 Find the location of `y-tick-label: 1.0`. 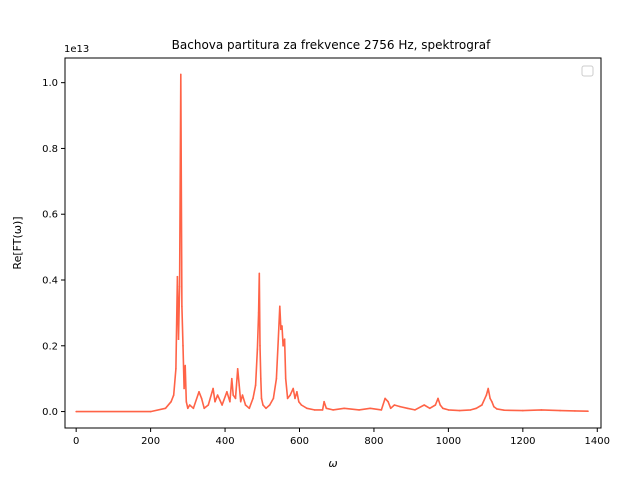

y-tick-label: 1.0 is located at coordinates (50, 83).